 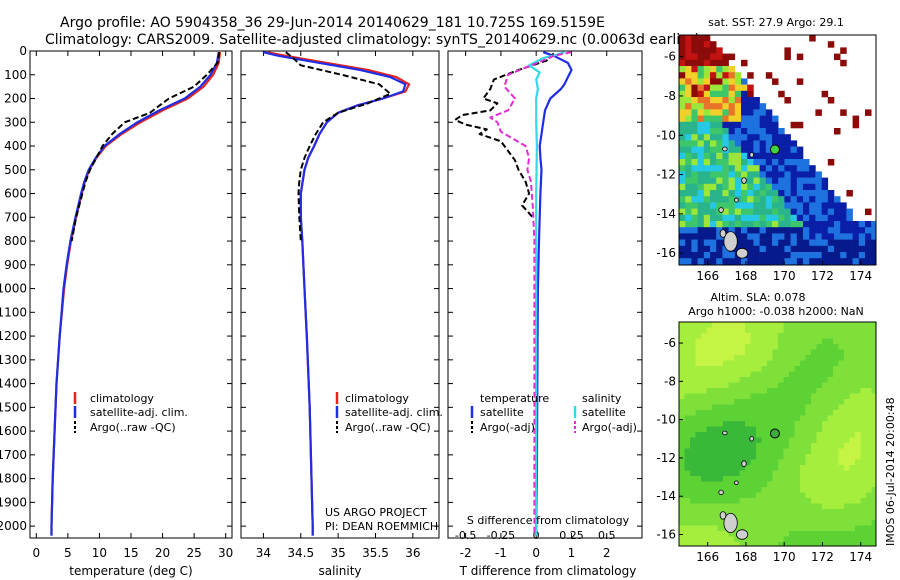 What do you see at coordinates (730, 241) in the screenshot?
I see `sst-island` at bounding box center [730, 241].